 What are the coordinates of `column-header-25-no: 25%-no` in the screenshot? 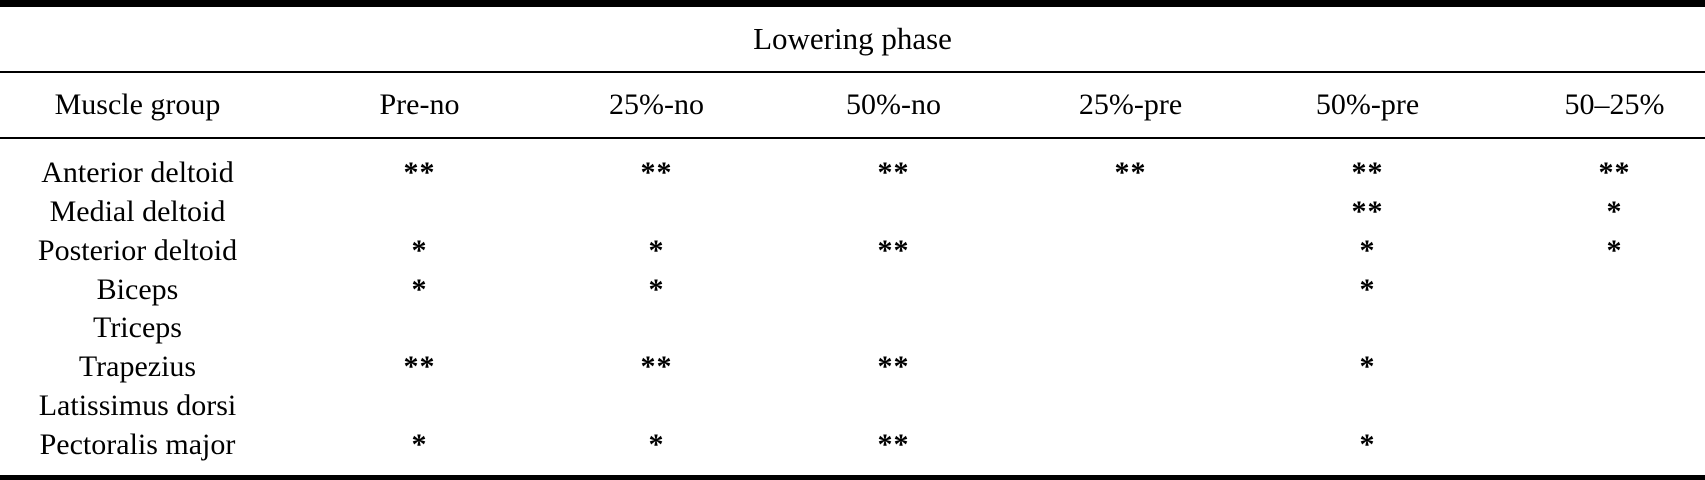 It's located at (656, 105).